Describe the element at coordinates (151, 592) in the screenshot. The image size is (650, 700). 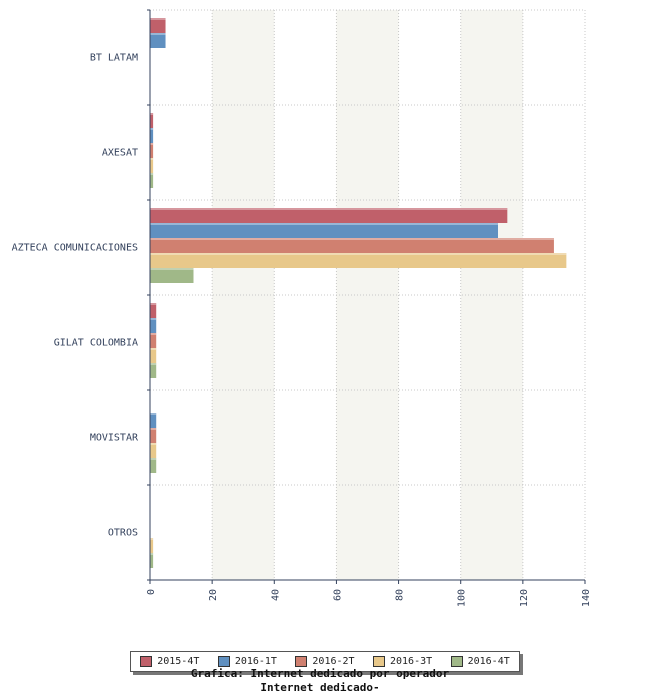
I see `x-tick-label: 0` at that location.